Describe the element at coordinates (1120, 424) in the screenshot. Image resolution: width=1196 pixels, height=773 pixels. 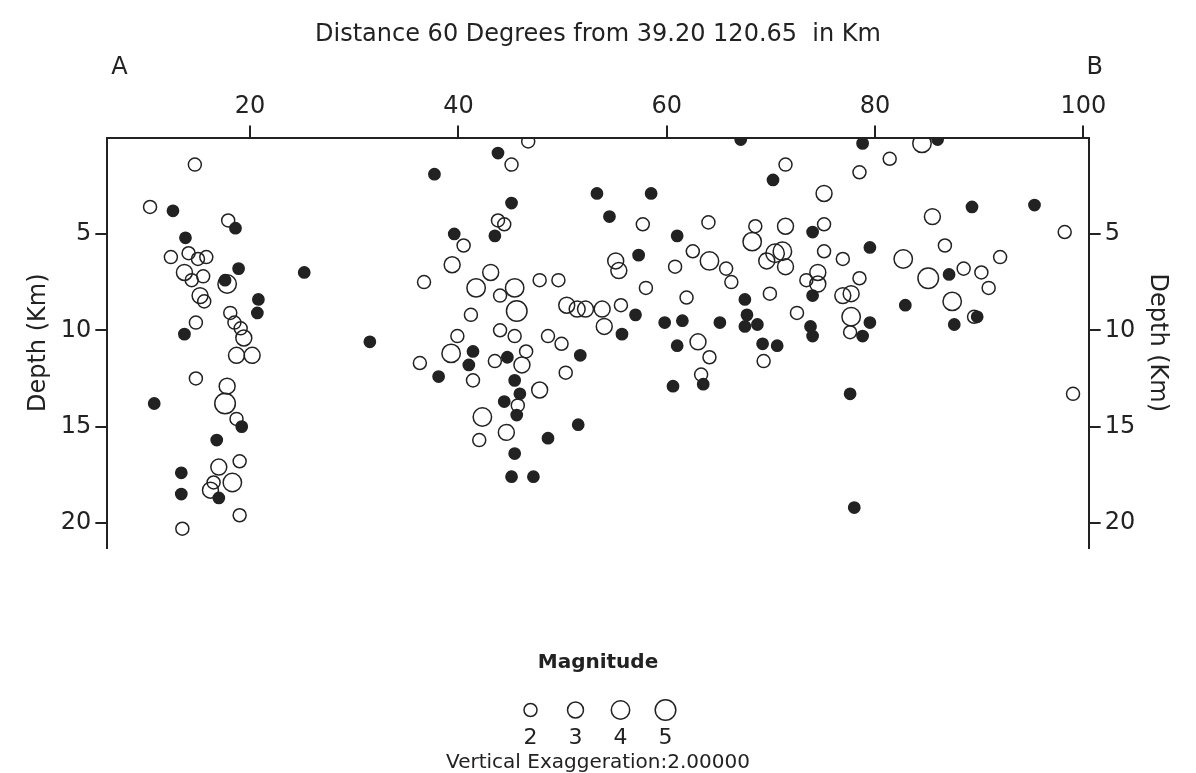
I see `y2-tick-label: 15` at that location.